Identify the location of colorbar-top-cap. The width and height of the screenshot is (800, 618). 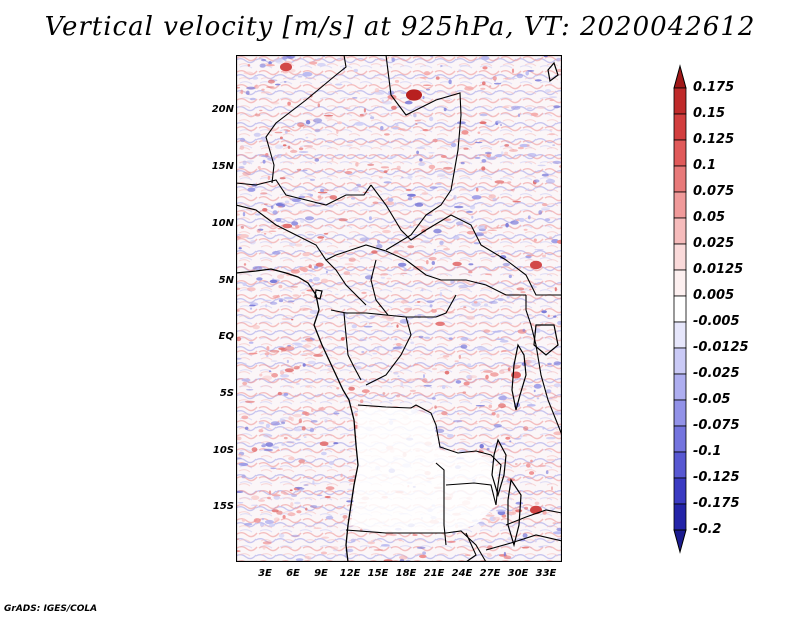
(680, 76).